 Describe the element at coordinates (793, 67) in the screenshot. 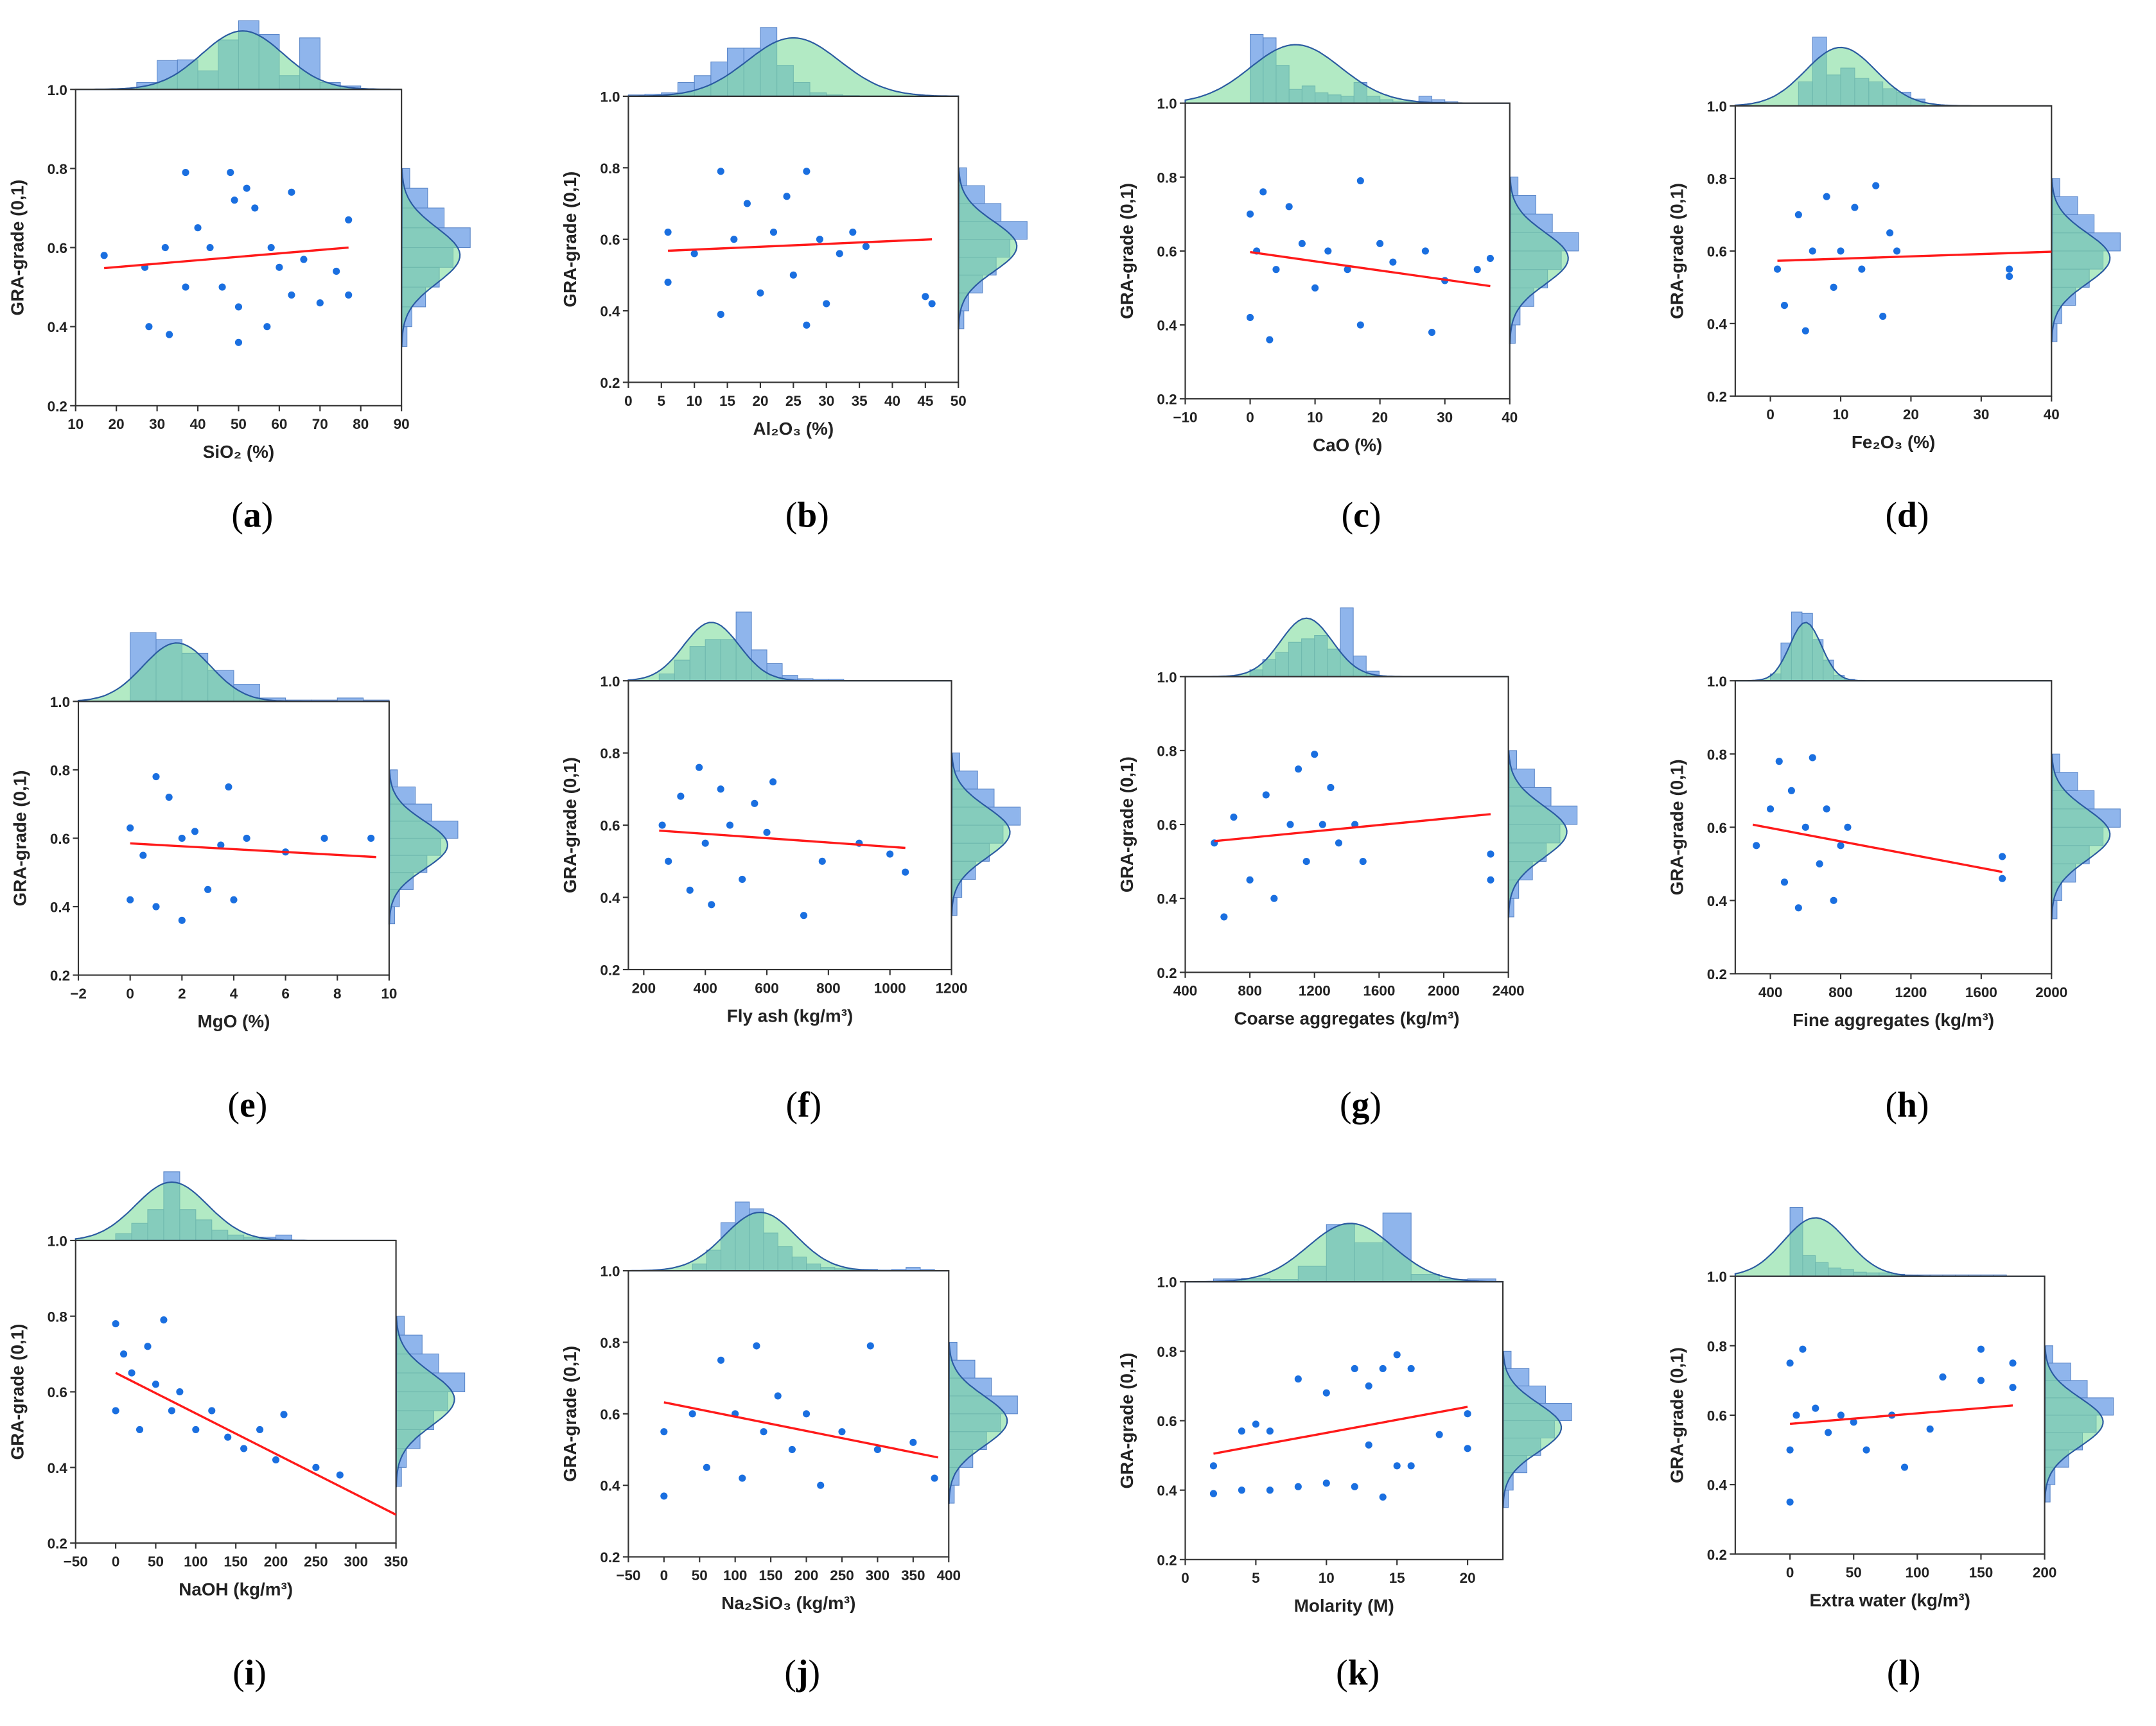

I see `top-kde-curve` at that location.